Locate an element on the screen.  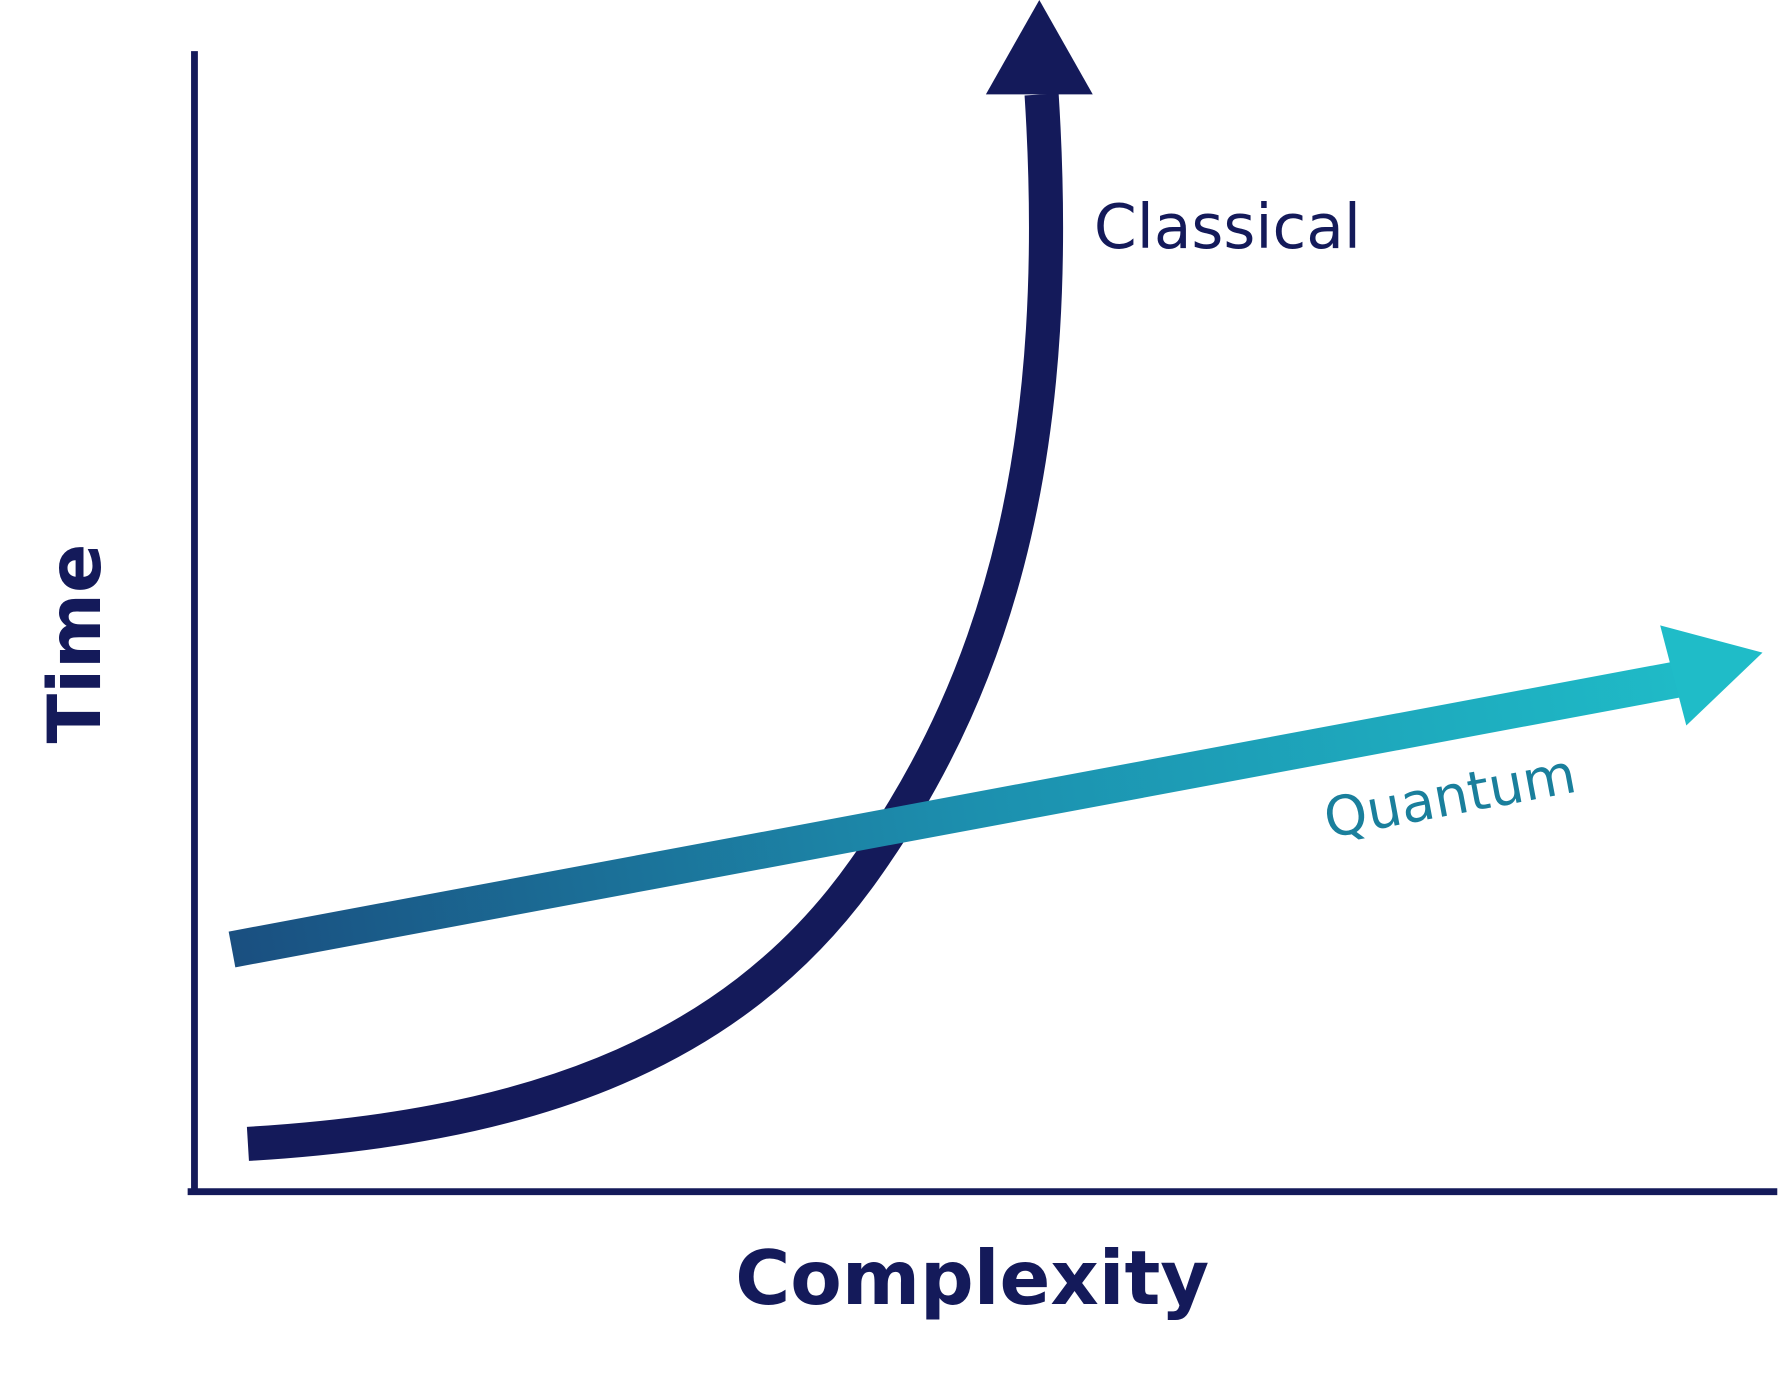
quantum-arrowhead is located at coordinates (1711, 675).